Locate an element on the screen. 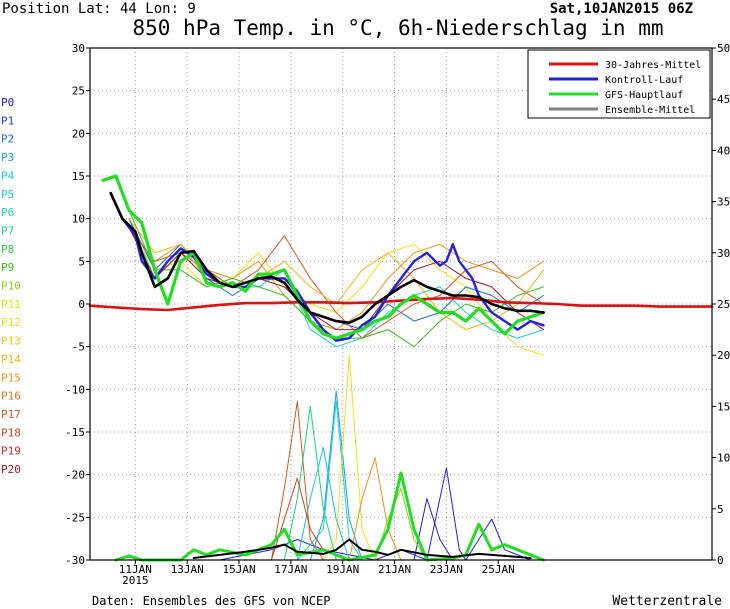  header-run-date: Sat,10JAN2015 06Z is located at coordinates (621, 9).